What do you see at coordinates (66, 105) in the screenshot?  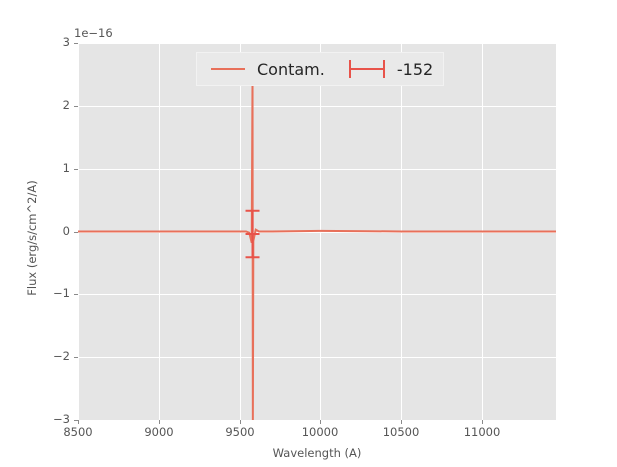 I see `y-tick-label: 2` at bounding box center [66, 105].